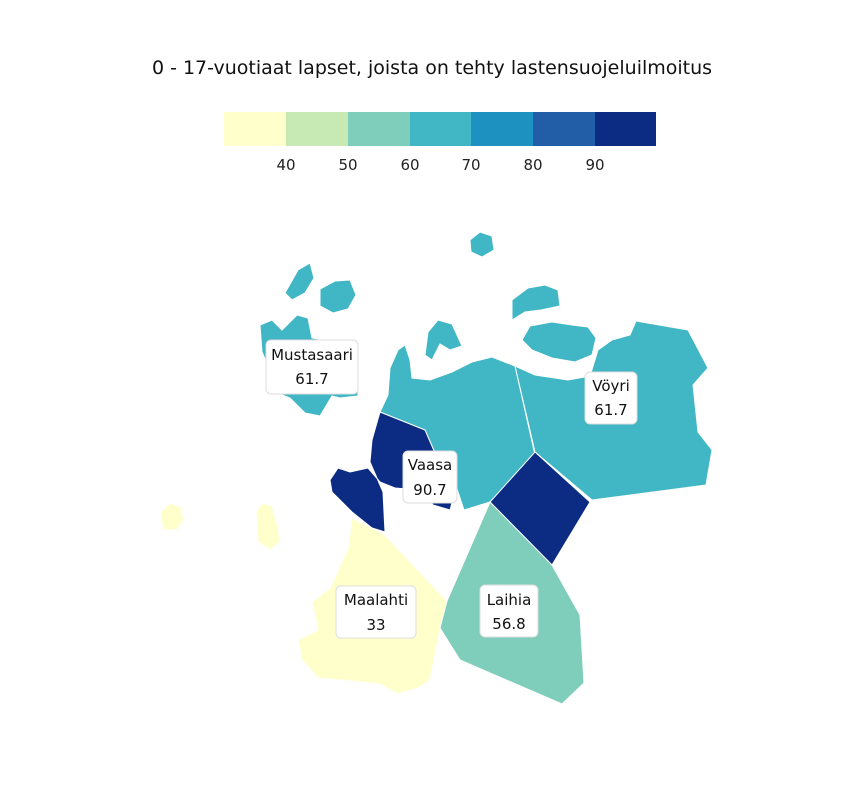  What do you see at coordinates (312, 355) in the screenshot?
I see `region-name: Mustasaari` at bounding box center [312, 355].